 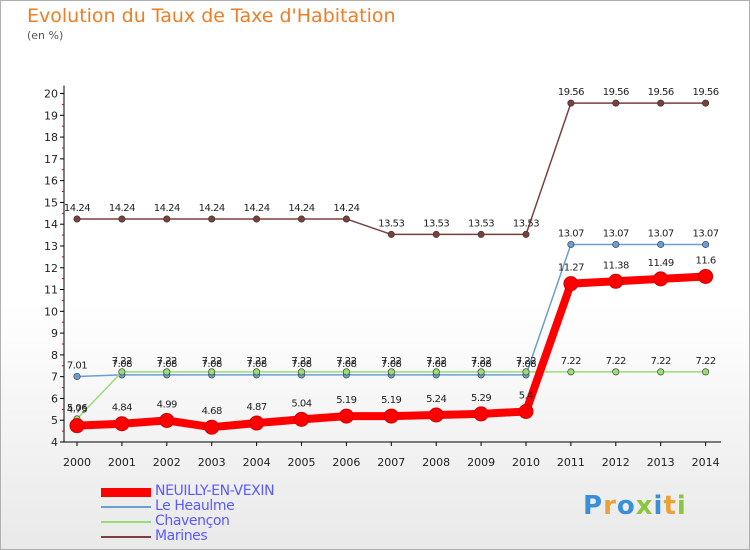 I want to click on y-tick-label: 18, so click(x=51, y=137).